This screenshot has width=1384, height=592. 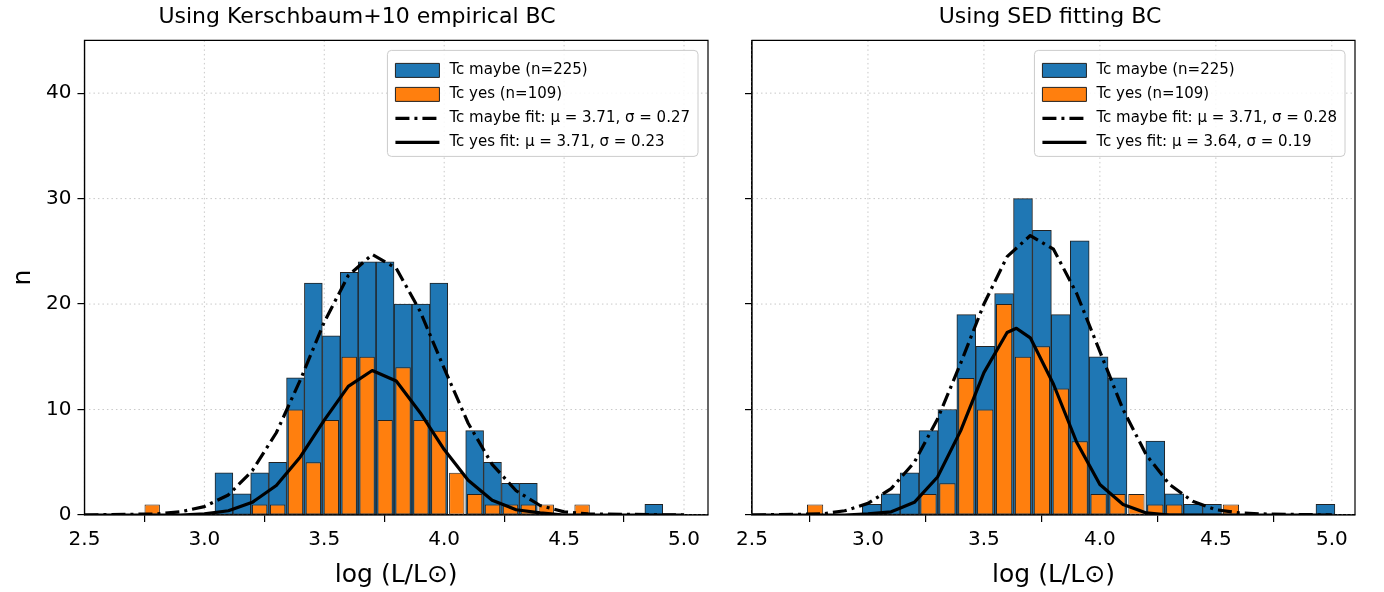 What do you see at coordinates (1050, 15) in the screenshot?
I see `chart-title: Using SED fitting BC` at bounding box center [1050, 15].